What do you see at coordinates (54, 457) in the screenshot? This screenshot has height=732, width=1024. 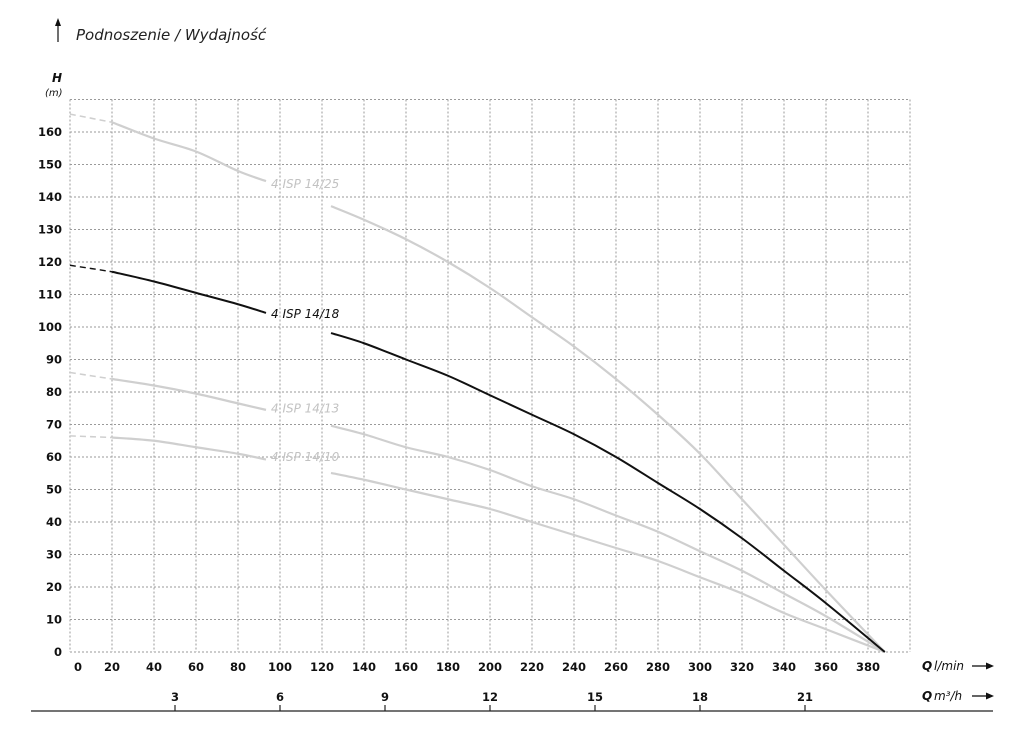 I see `y-tick-label: 60` at bounding box center [54, 457].